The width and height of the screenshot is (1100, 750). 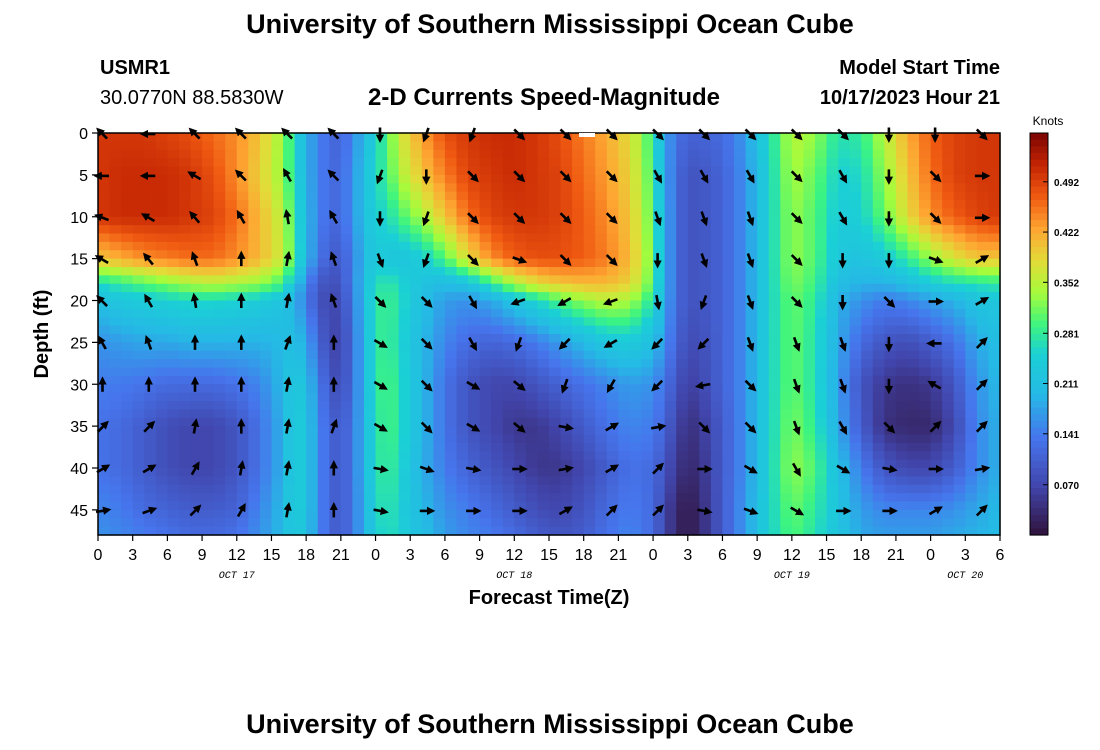 I want to click on x-tick-label: 9, so click(x=202, y=555).